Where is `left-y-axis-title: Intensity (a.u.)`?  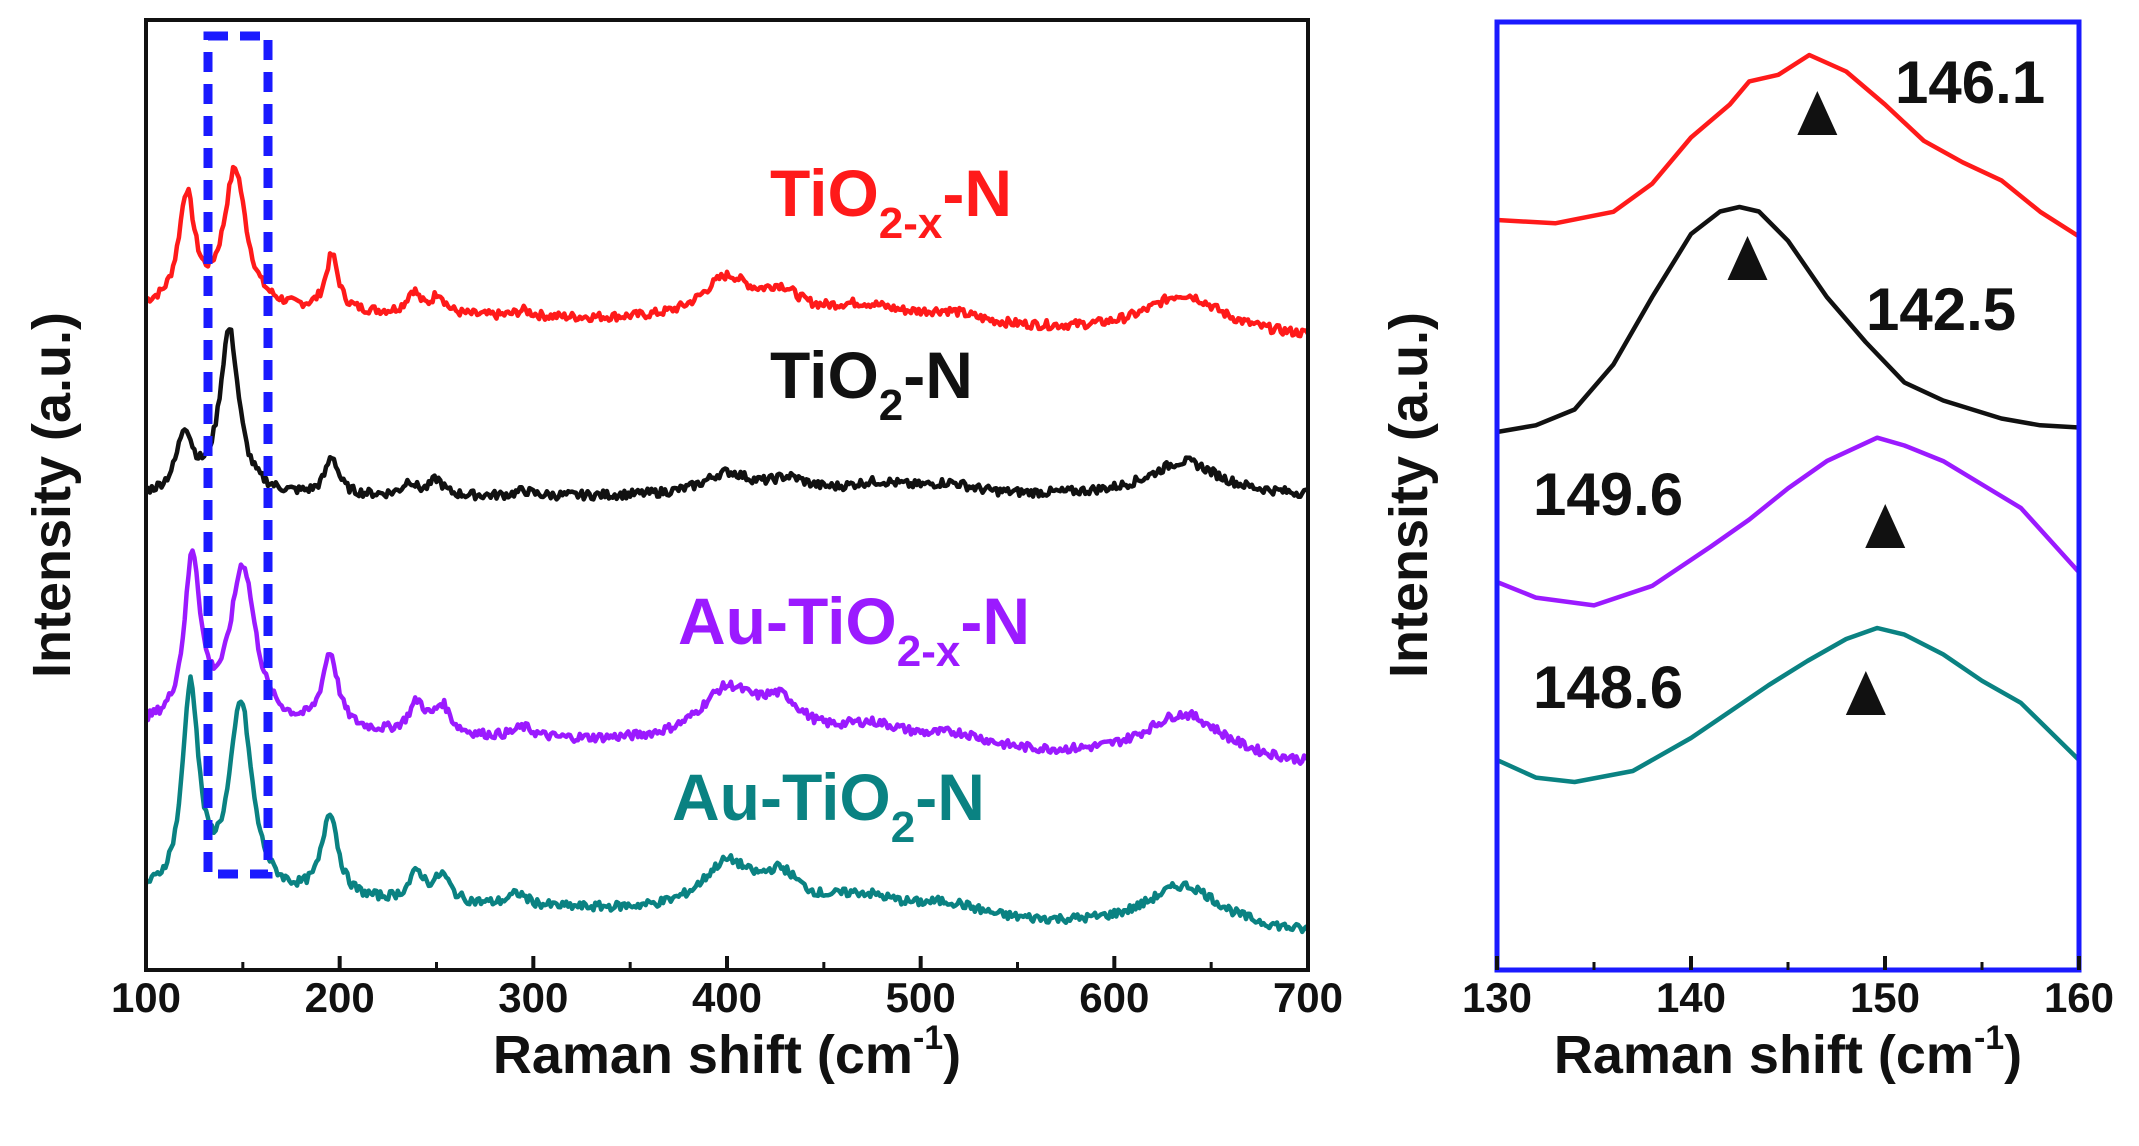
left-y-axis-title: Intensity (a.u.) is located at coordinates (52, 495).